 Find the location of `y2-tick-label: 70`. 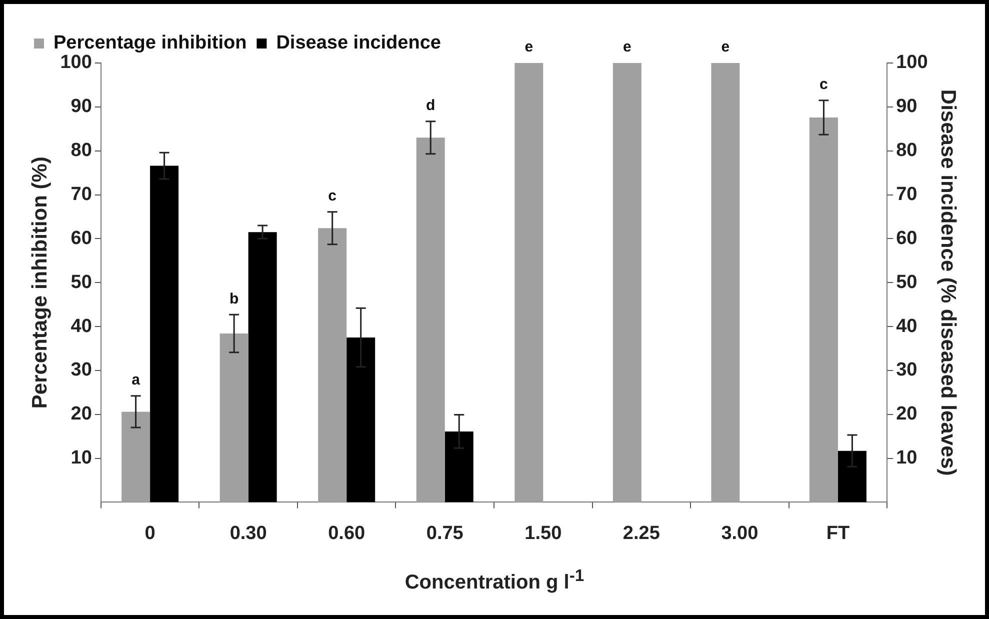

y2-tick-label: 70 is located at coordinates (907, 194).